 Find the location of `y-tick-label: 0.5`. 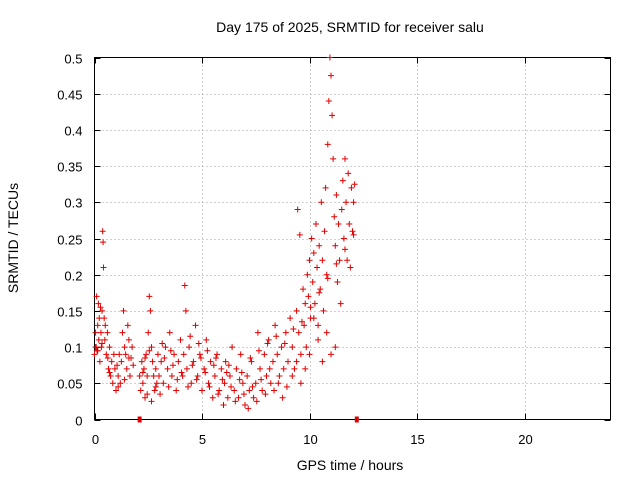

y-tick-label: 0.5 is located at coordinates (73, 59).